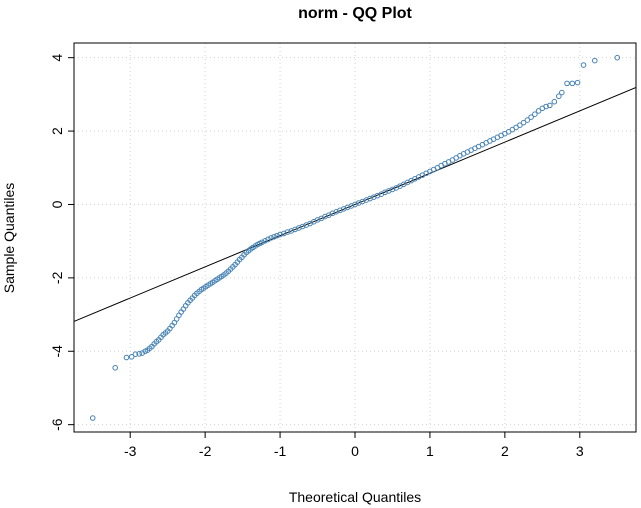  Describe the element at coordinates (57, 351) in the screenshot. I see `y-tick-label: -4` at that location.